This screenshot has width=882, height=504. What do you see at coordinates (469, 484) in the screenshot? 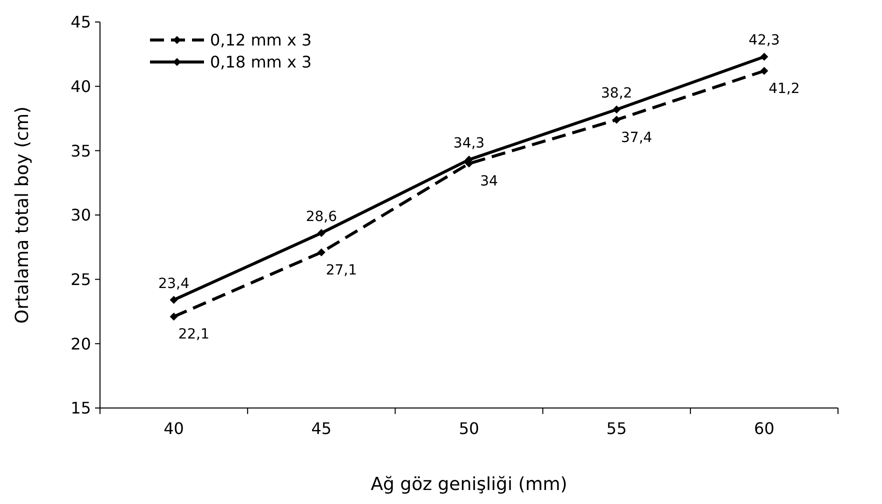
I see `x-axis-title: Ağ göz genişliği (mm)` at bounding box center [469, 484].